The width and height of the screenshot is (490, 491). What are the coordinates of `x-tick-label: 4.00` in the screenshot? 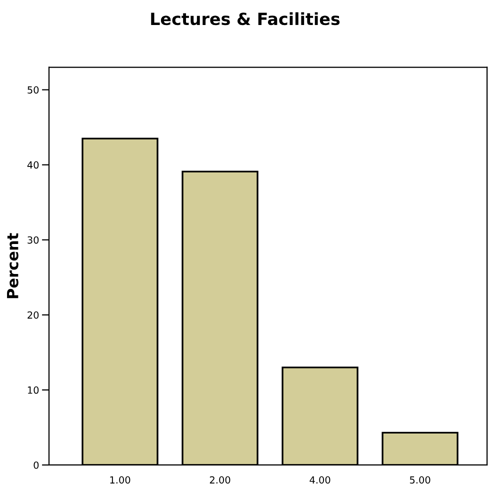 It's located at (320, 480).